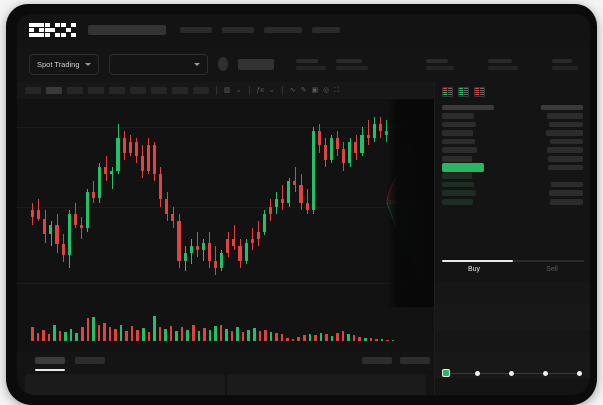  Describe the element at coordinates (479, 91) in the screenshot. I see `orderbook-asks-icon` at that location.